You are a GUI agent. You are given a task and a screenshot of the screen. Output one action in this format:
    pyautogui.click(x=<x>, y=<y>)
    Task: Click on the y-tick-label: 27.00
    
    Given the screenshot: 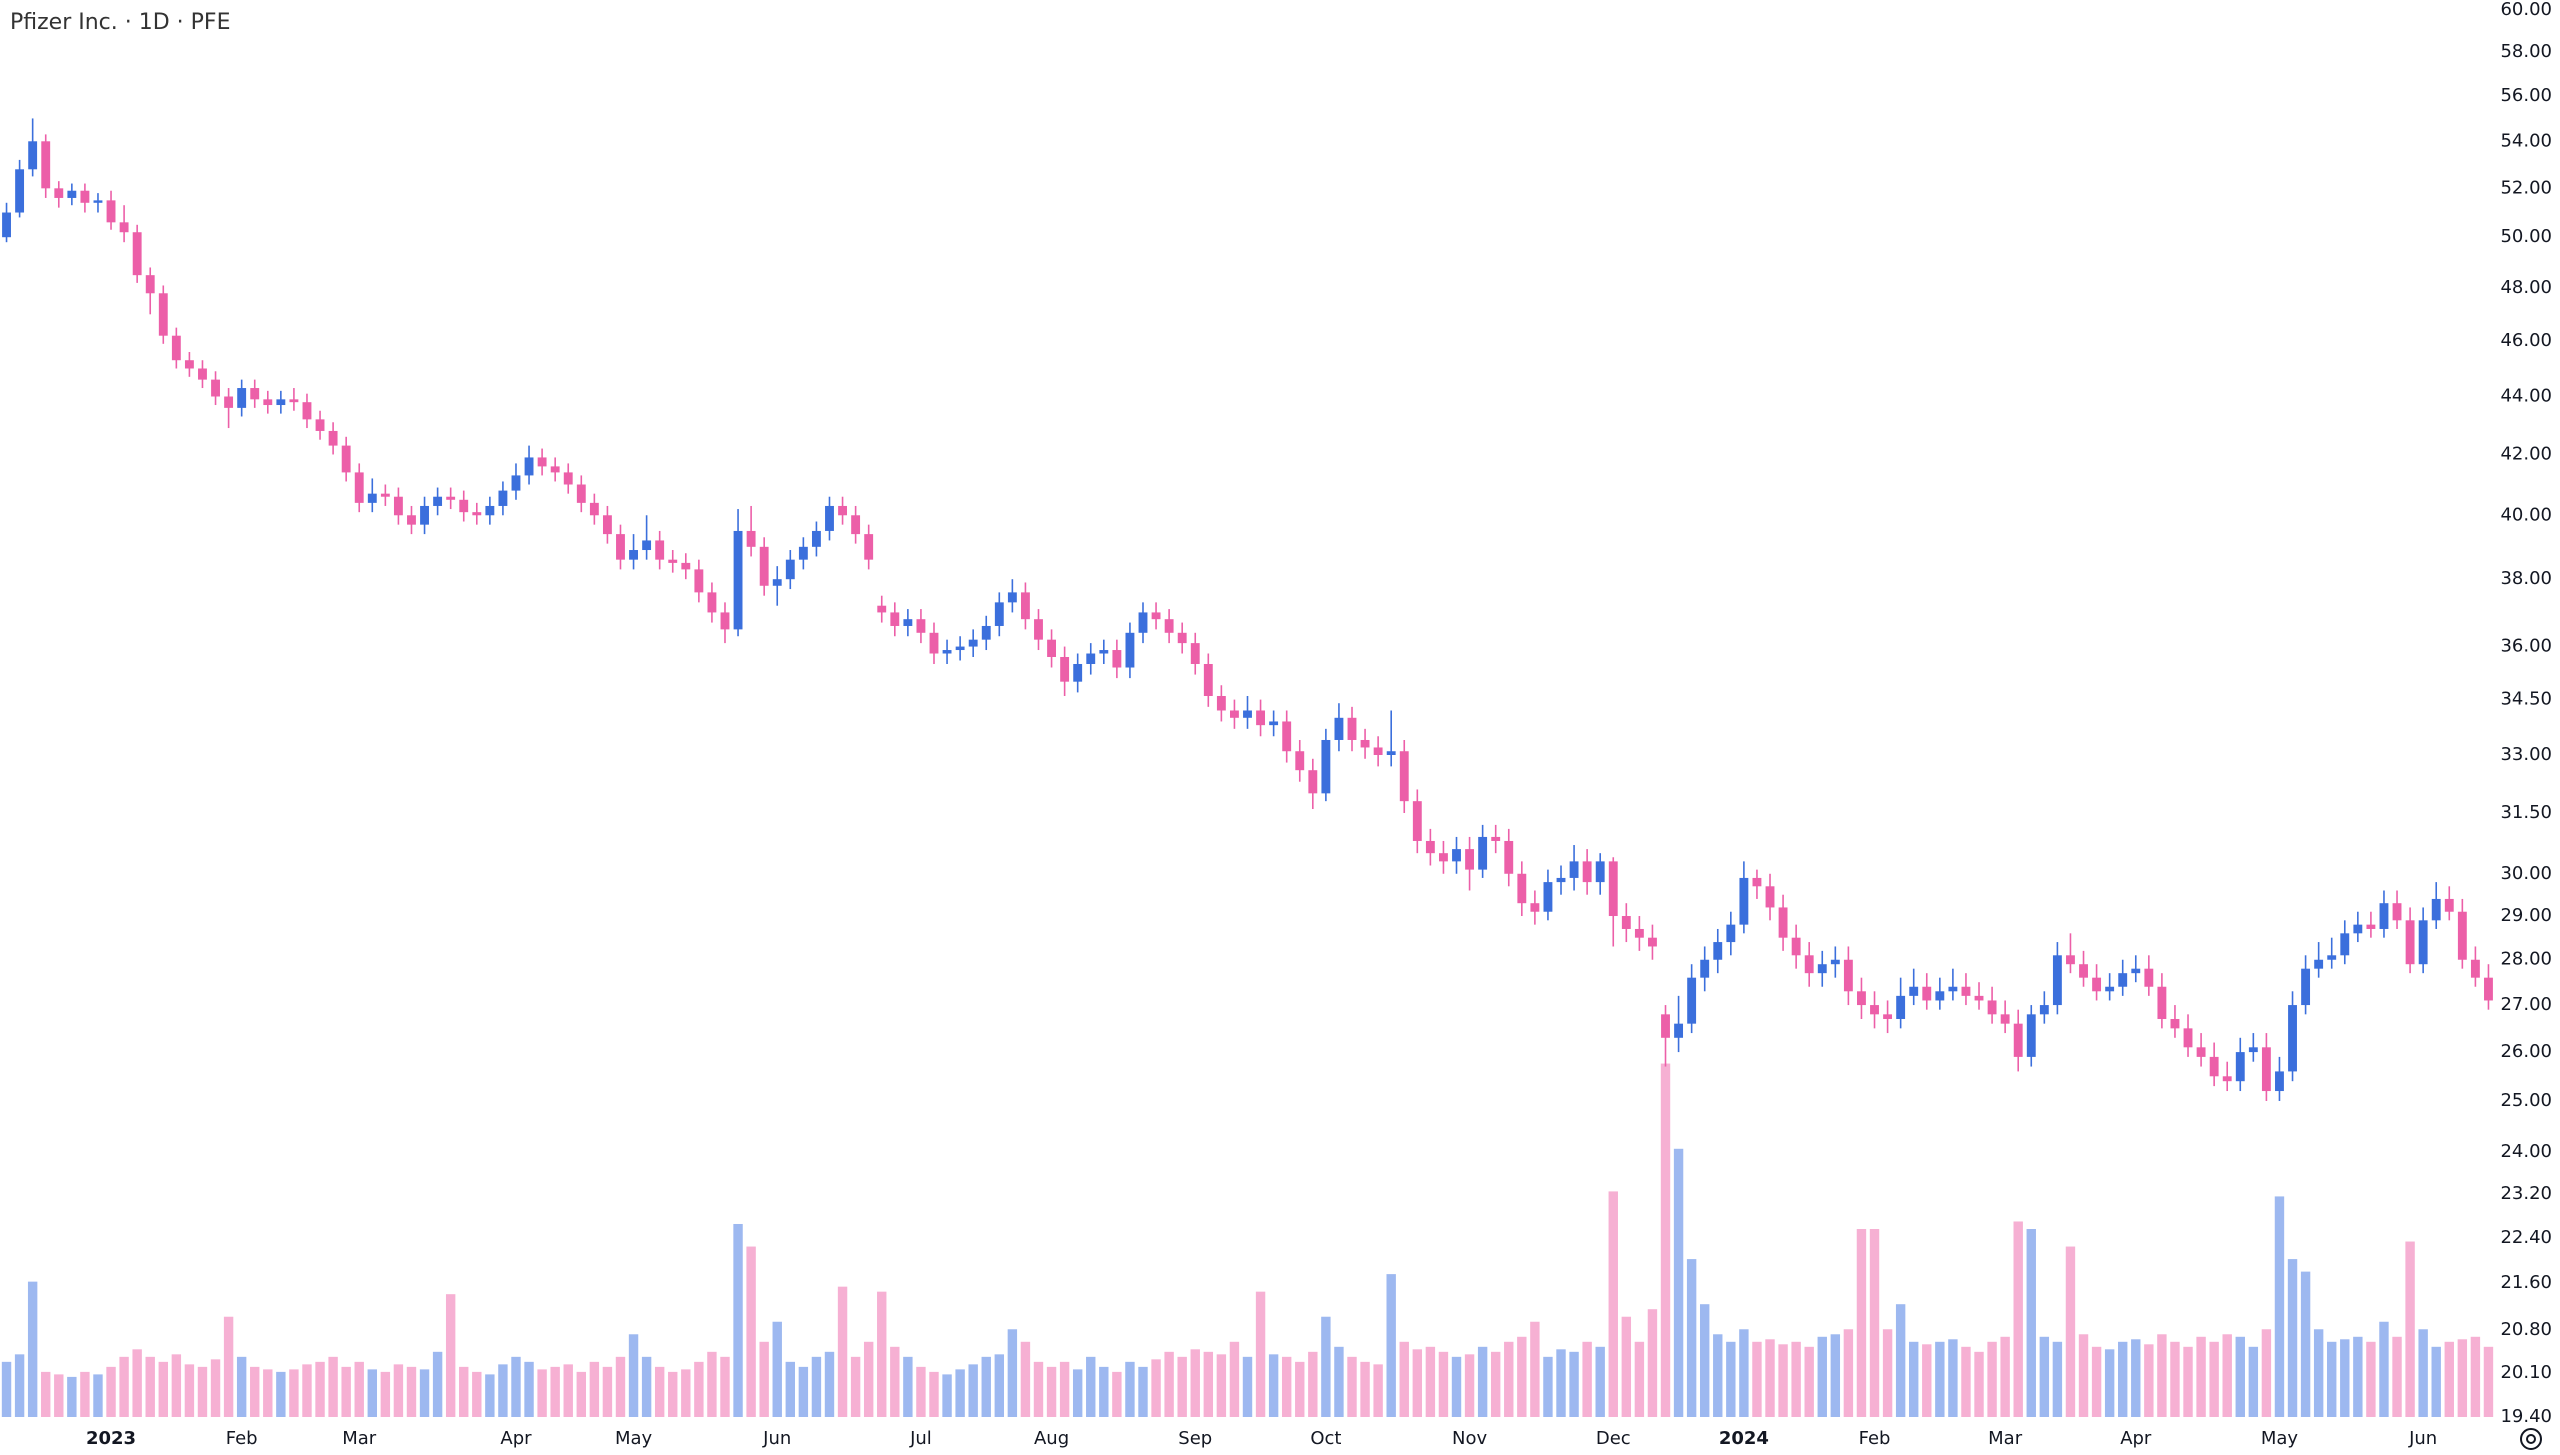 What is the action you would take?
    pyautogui.click(x=2526, y=1004)
    